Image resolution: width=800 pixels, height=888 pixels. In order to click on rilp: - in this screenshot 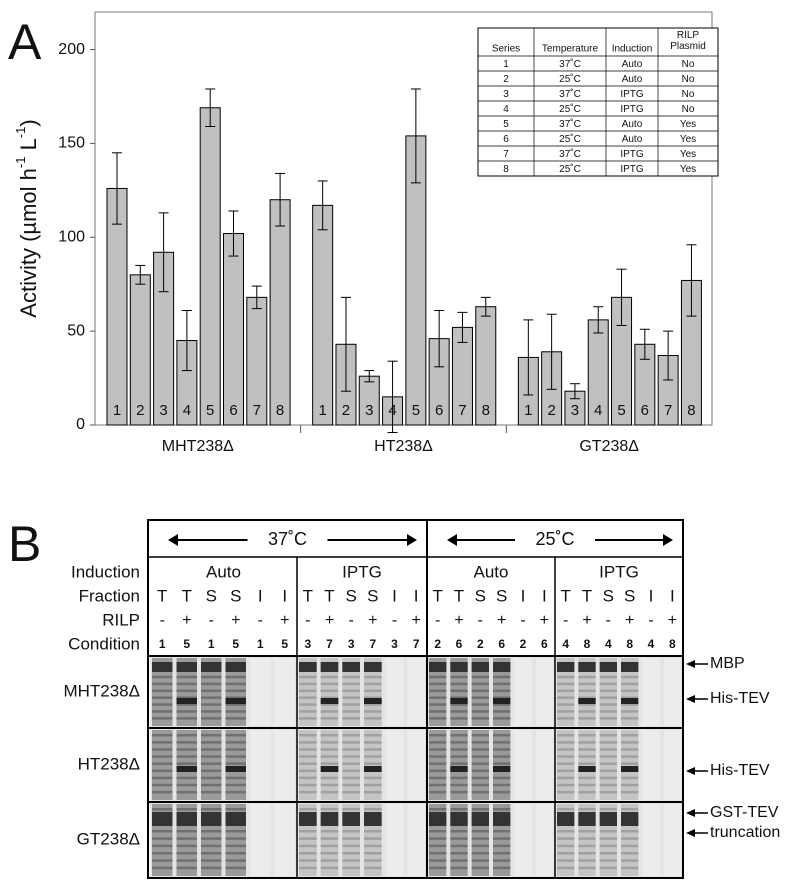, I will do `click(211, 620)`.